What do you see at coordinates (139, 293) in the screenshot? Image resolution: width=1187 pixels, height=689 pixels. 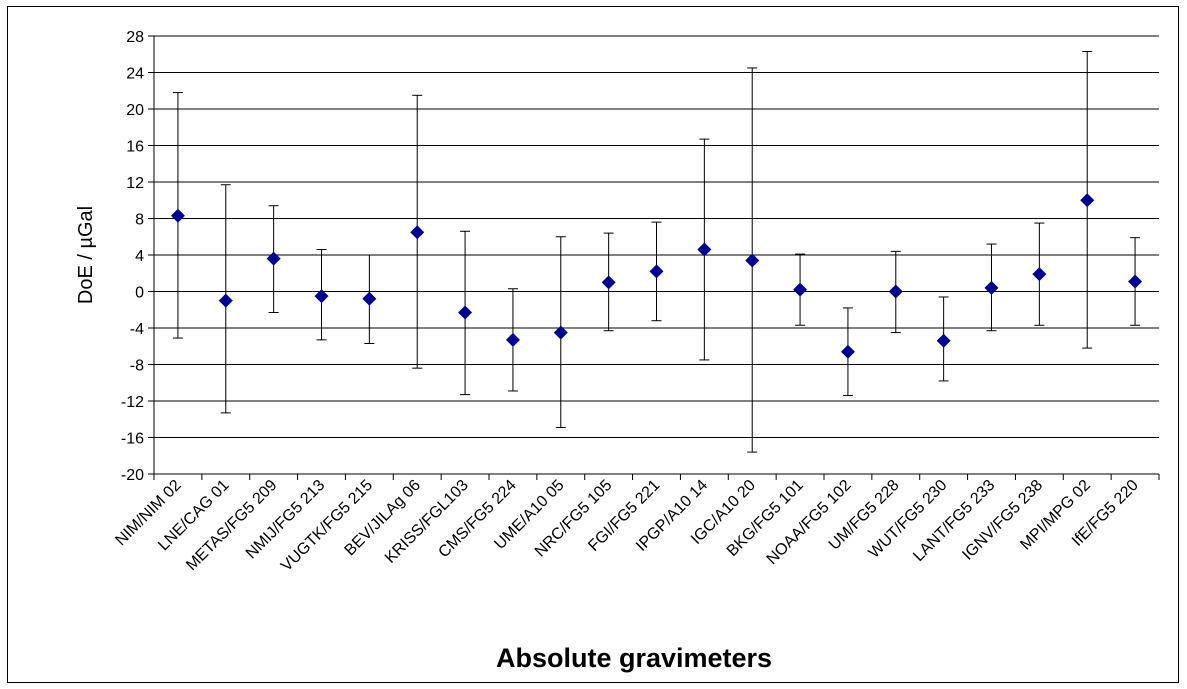 I see `y-tick-label: 0` at bounding box center [139, 293].